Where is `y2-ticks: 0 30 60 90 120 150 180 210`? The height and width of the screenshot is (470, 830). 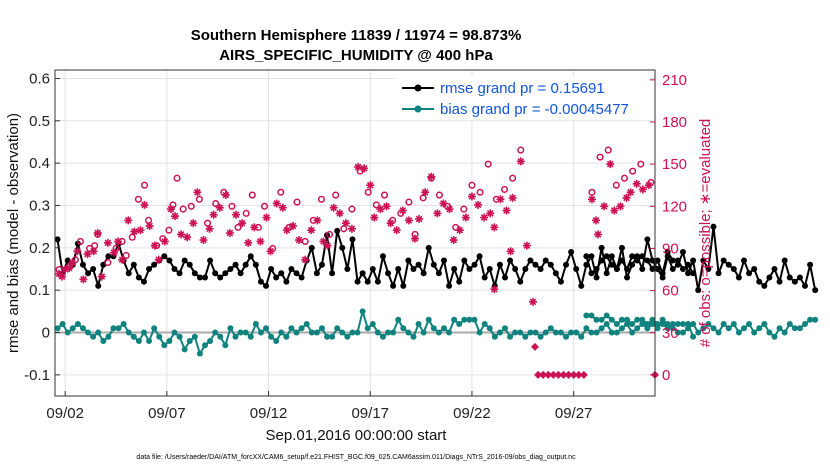
y2-ticks: 0 30 60 90 120 150 180 210 is located at coordinates (668, 228).